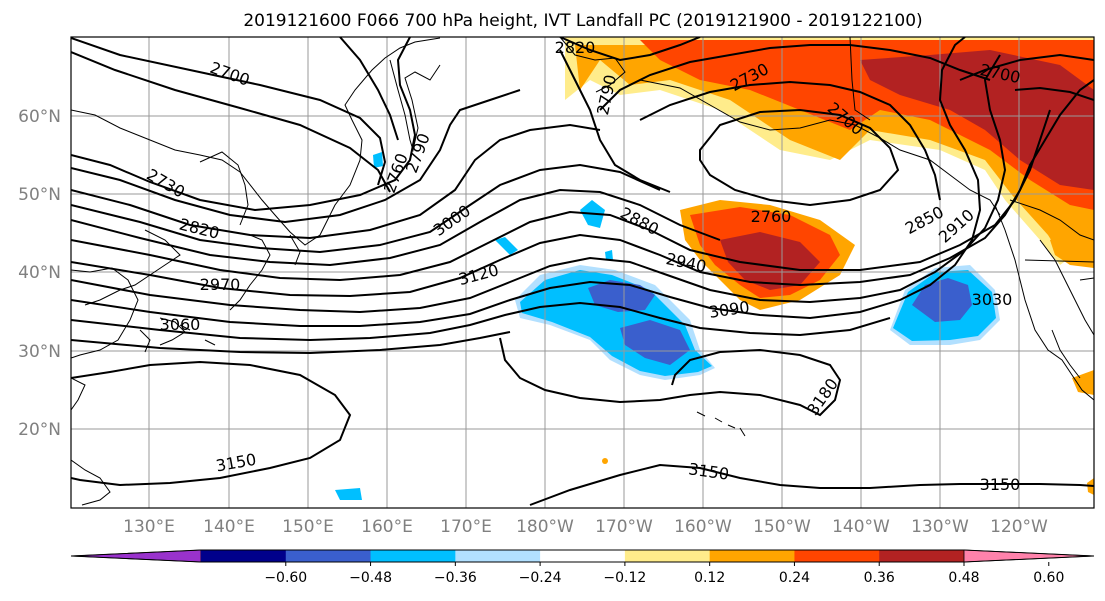 Image resolution: width=1105 pixels, height=601 pixels. I want to click on lon-label: 130°E, so click(149, 527).